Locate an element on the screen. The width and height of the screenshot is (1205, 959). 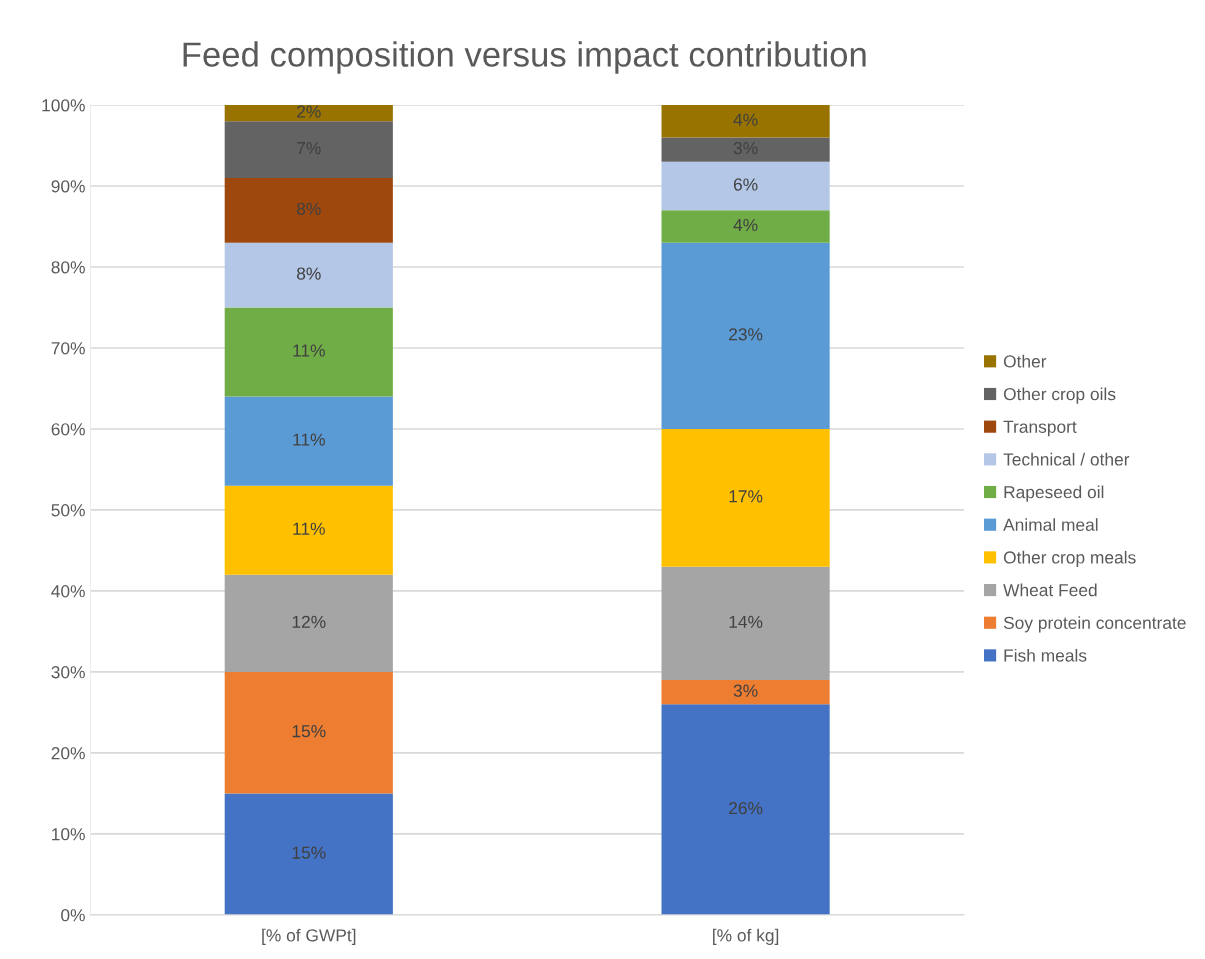
y-tick-label: 70% is located at coordinates (68, 348).